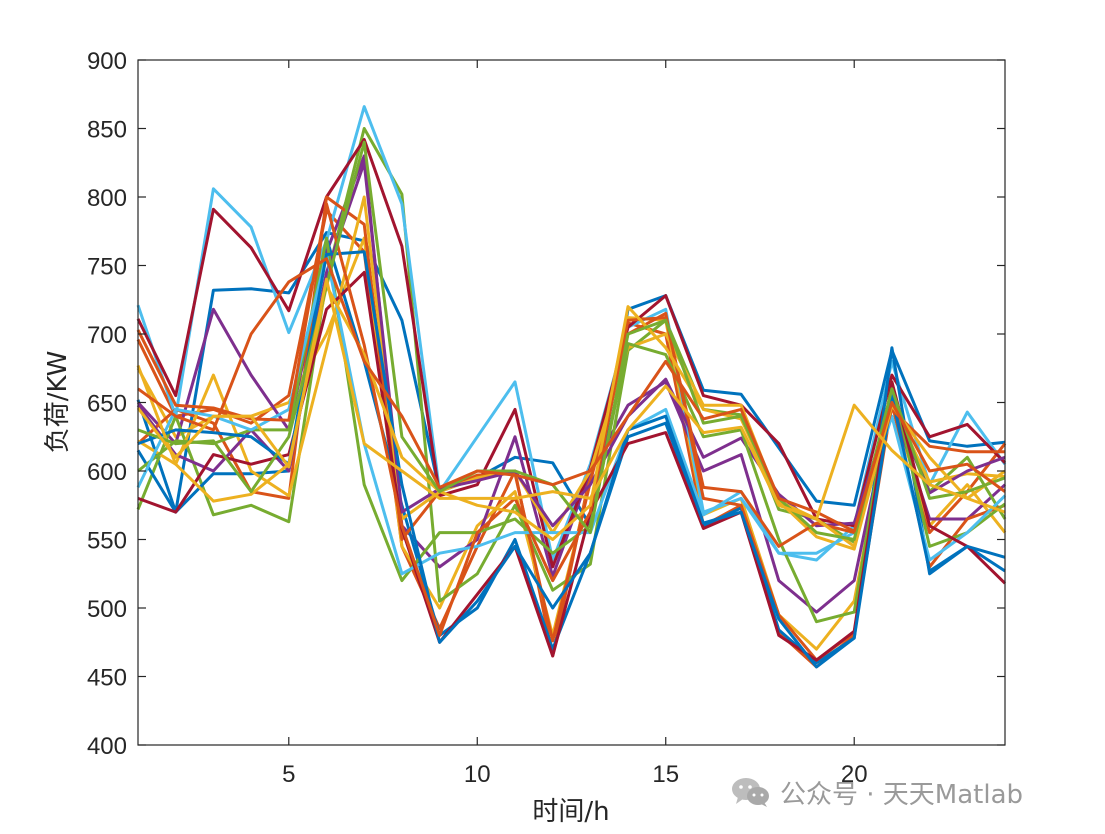 This screenshot has height=834, width=1105. Describe the element at coordinates (107, 746) in the screenshot. I see `y-tick-label: 400` at that location.